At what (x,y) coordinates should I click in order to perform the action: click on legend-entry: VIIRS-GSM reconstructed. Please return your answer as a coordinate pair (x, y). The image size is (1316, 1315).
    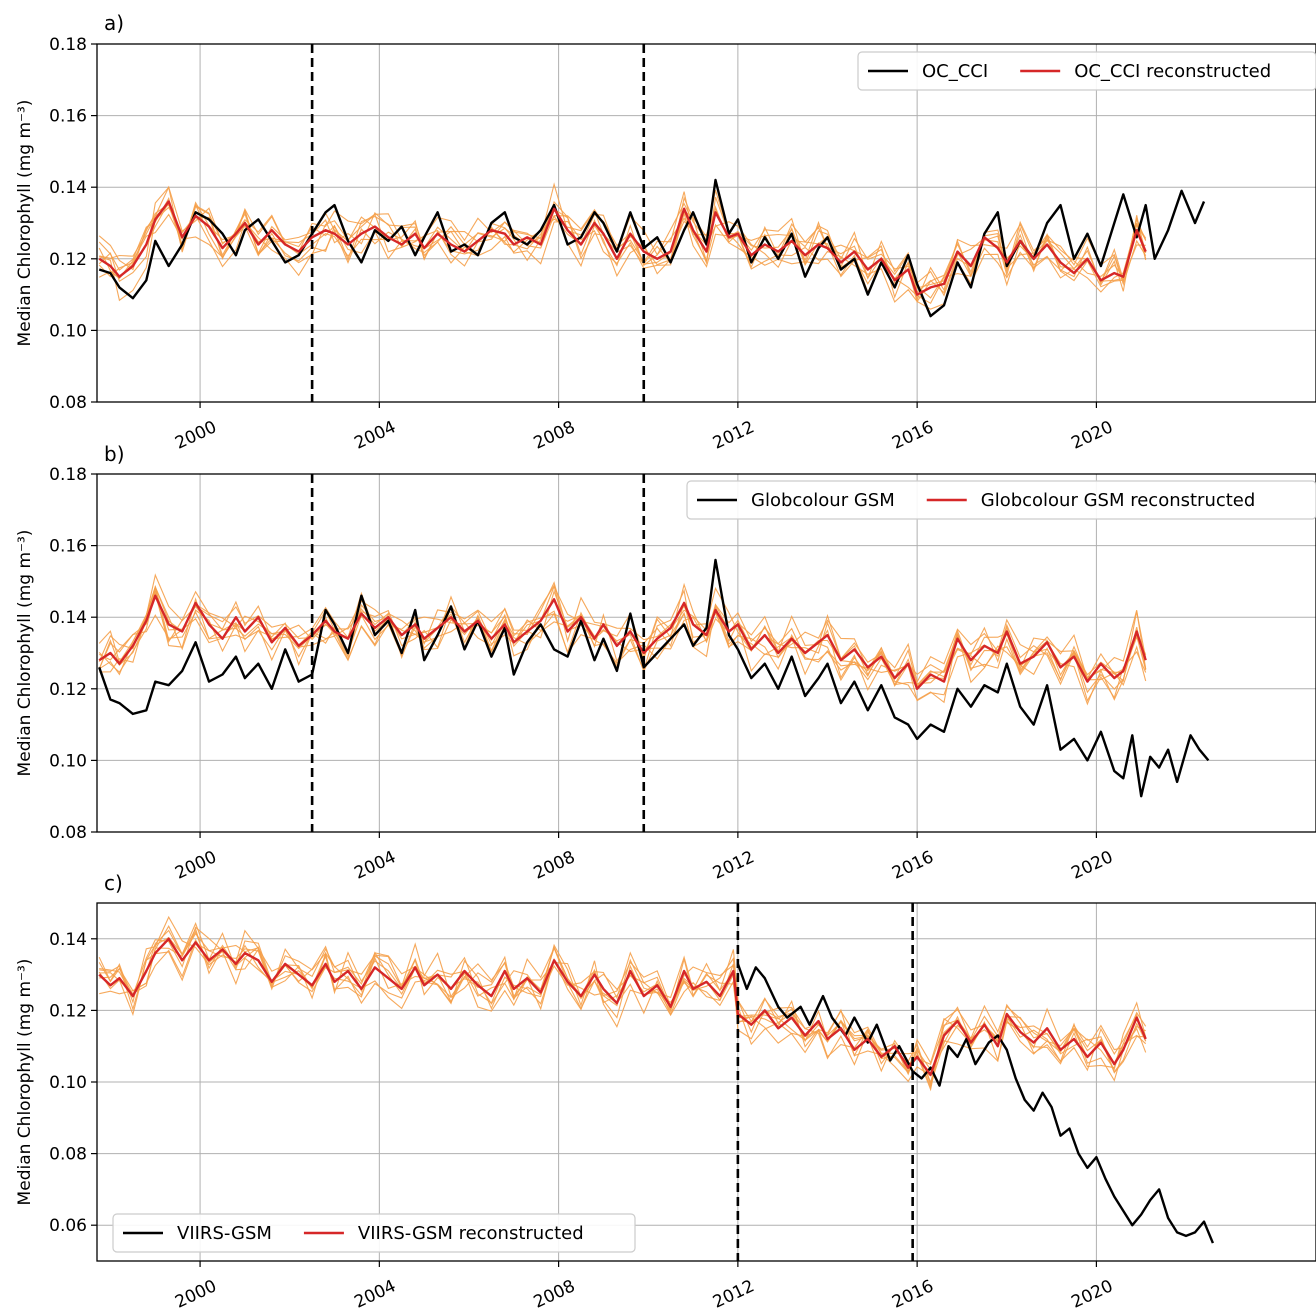
    Looking at the image, I should click on (471, 1233).